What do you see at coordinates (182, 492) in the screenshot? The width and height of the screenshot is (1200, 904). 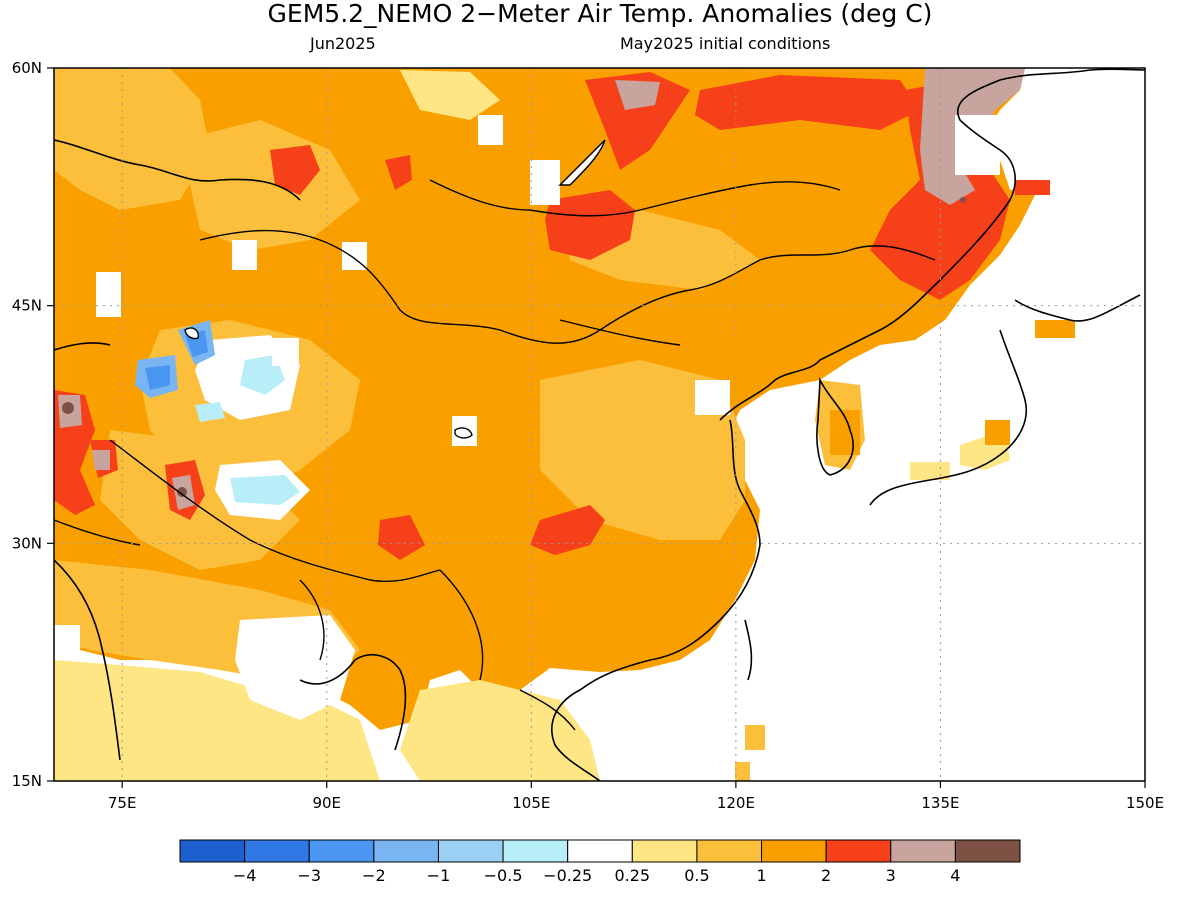 I see `extreme-karakoram` at bounding box center [182, 492].